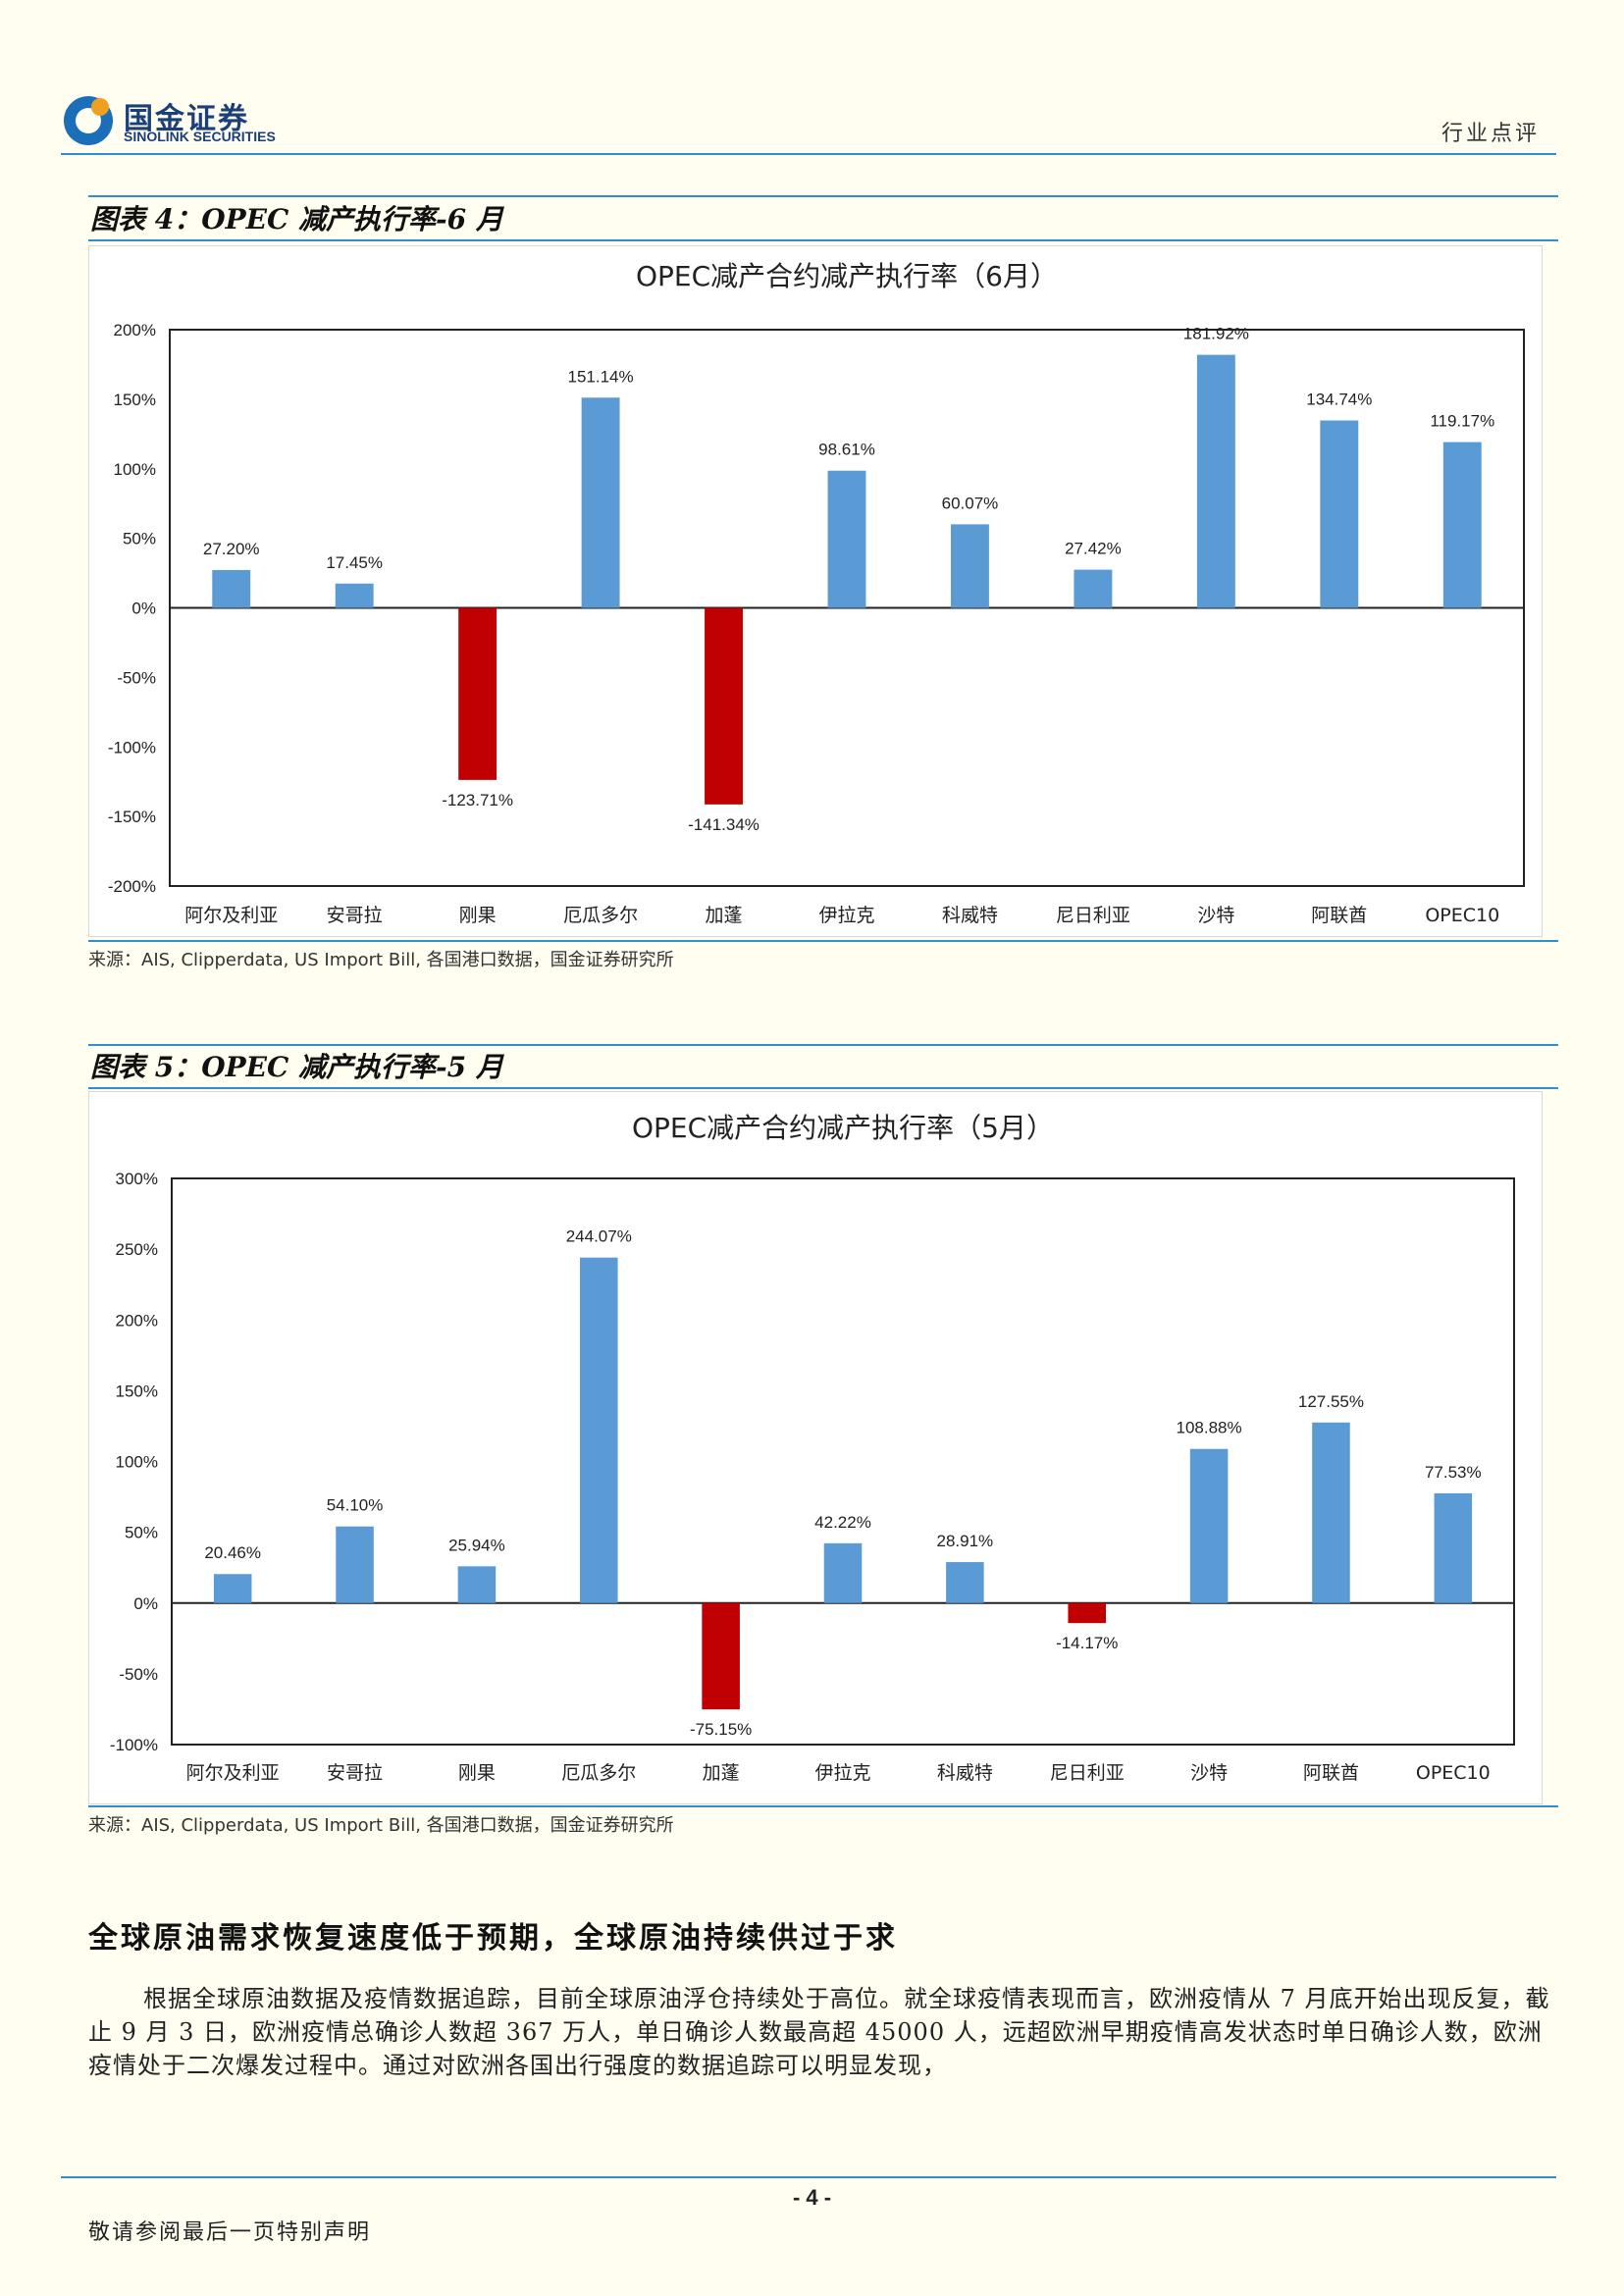  What do you see at coordinates (132, 886) in the screenshot?
I see `y-tick-label: -200%` at bounding box center [132, 886].